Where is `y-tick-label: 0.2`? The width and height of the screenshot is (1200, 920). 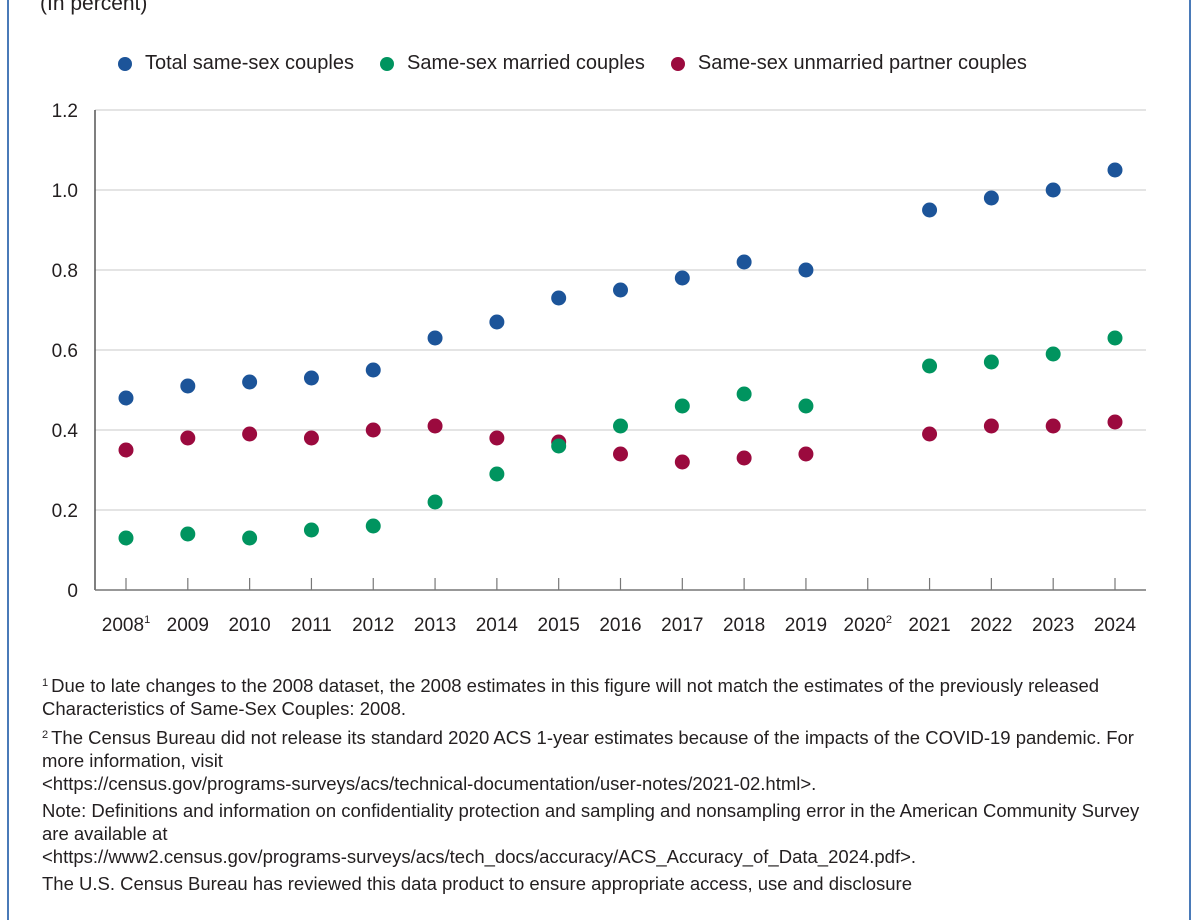 y-tick-label: 0.2 is located at coordinates (65, 511).